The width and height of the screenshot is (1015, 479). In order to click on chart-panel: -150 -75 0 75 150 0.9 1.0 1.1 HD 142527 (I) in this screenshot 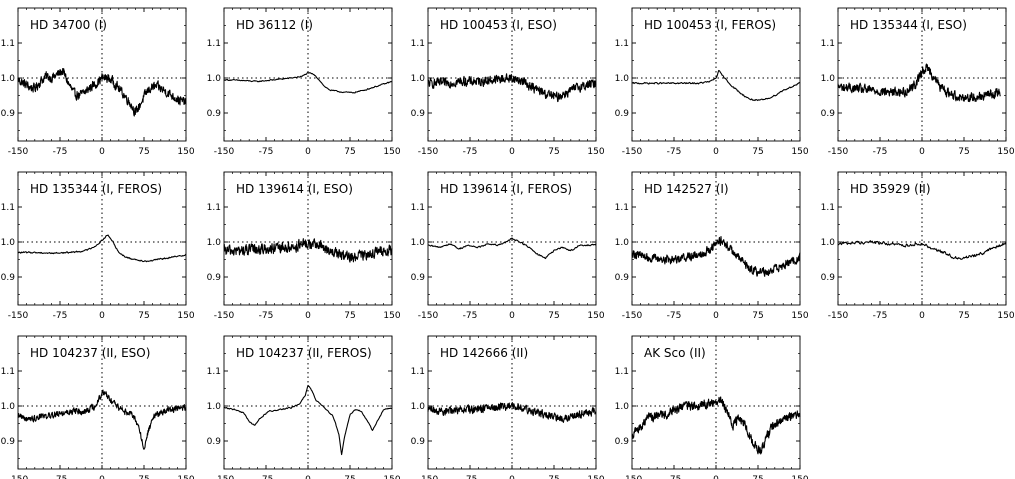, I will do `click(712, 246)`.